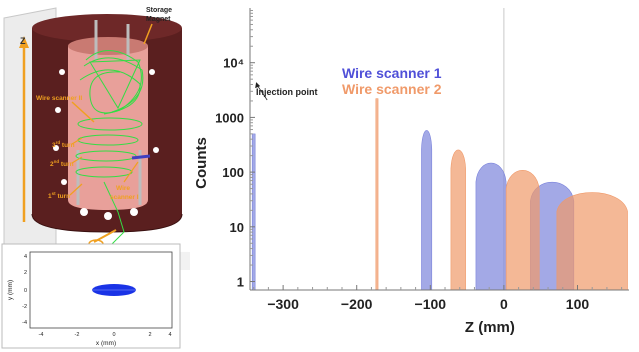 Image resolution: width=639 pixels, height=352 pixels. Describe the element at coordinates (233, 63) in the screenshot. I see `y-tick-label: 10⁴` at that location.